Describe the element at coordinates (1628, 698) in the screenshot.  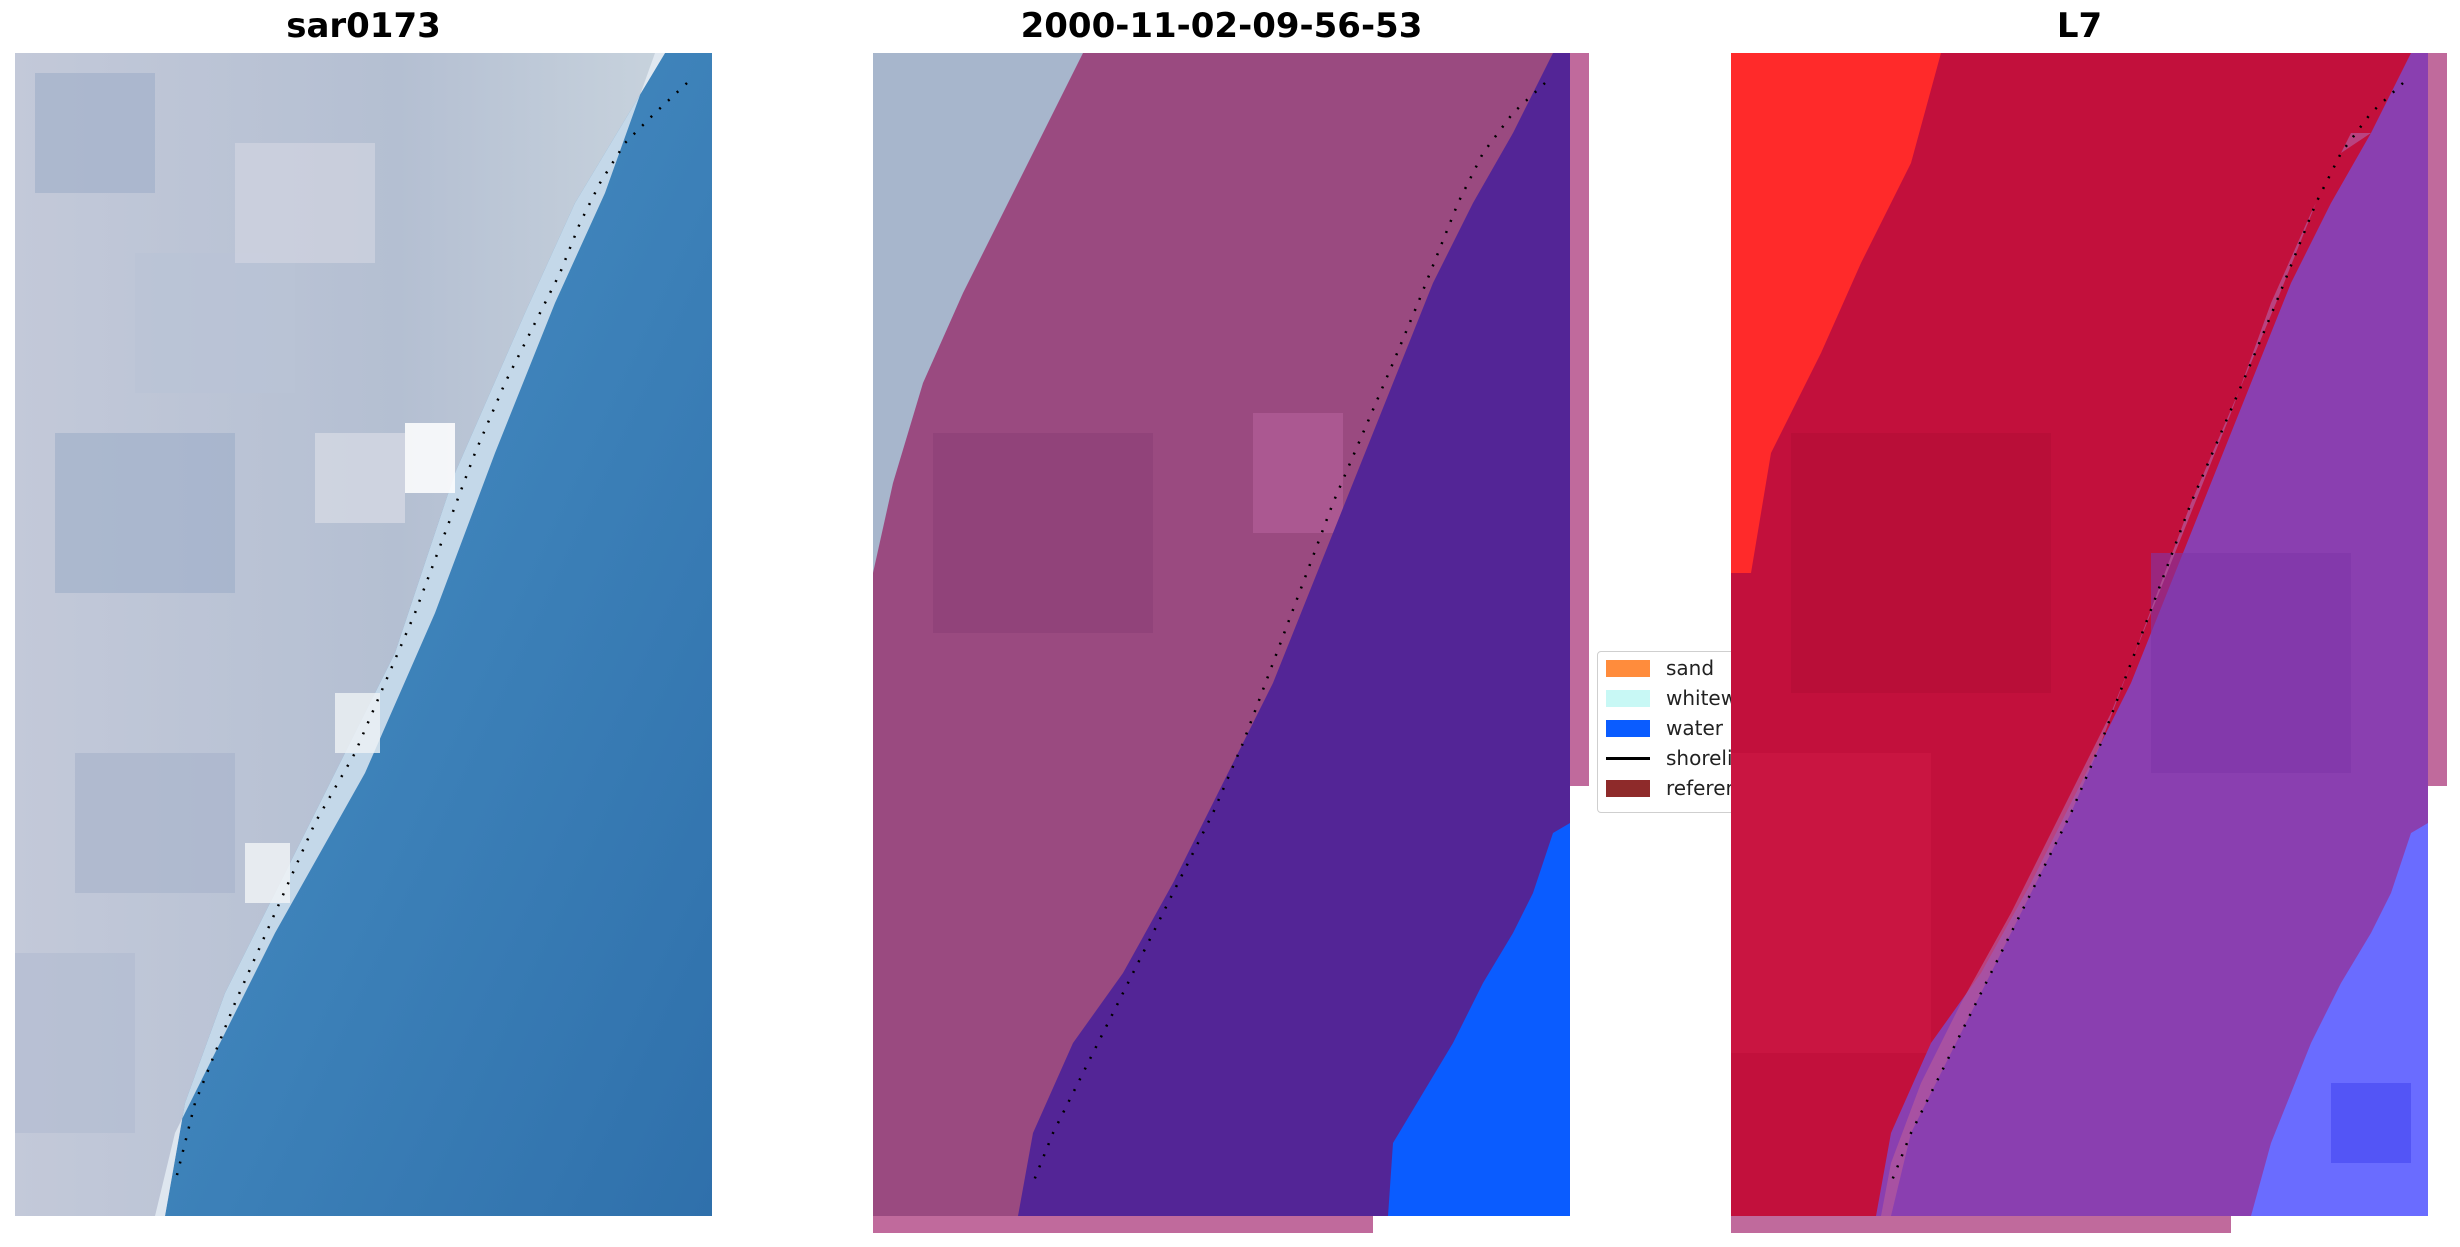
I see `whitewater-swatch` at that location.